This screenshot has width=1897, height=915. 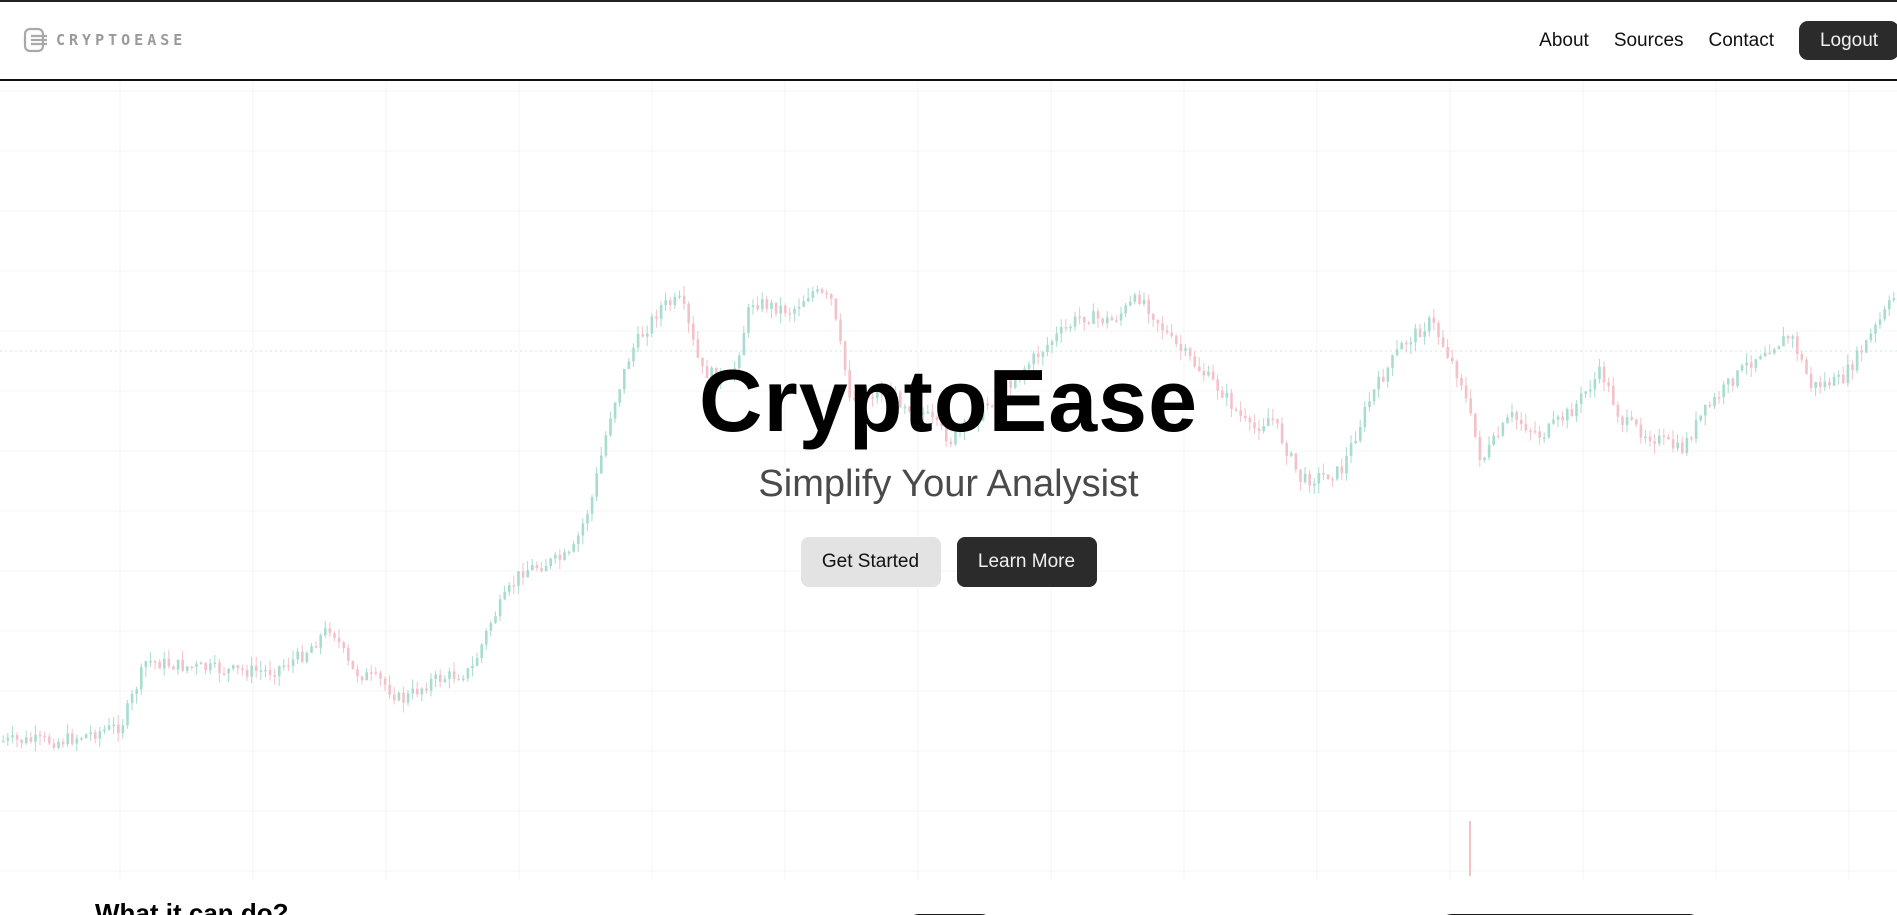 What do you see at coordinates (948, 562) in the screenshot?
I see `hero-buttons: Get Started Learn More` at bounding box center [948, 562].